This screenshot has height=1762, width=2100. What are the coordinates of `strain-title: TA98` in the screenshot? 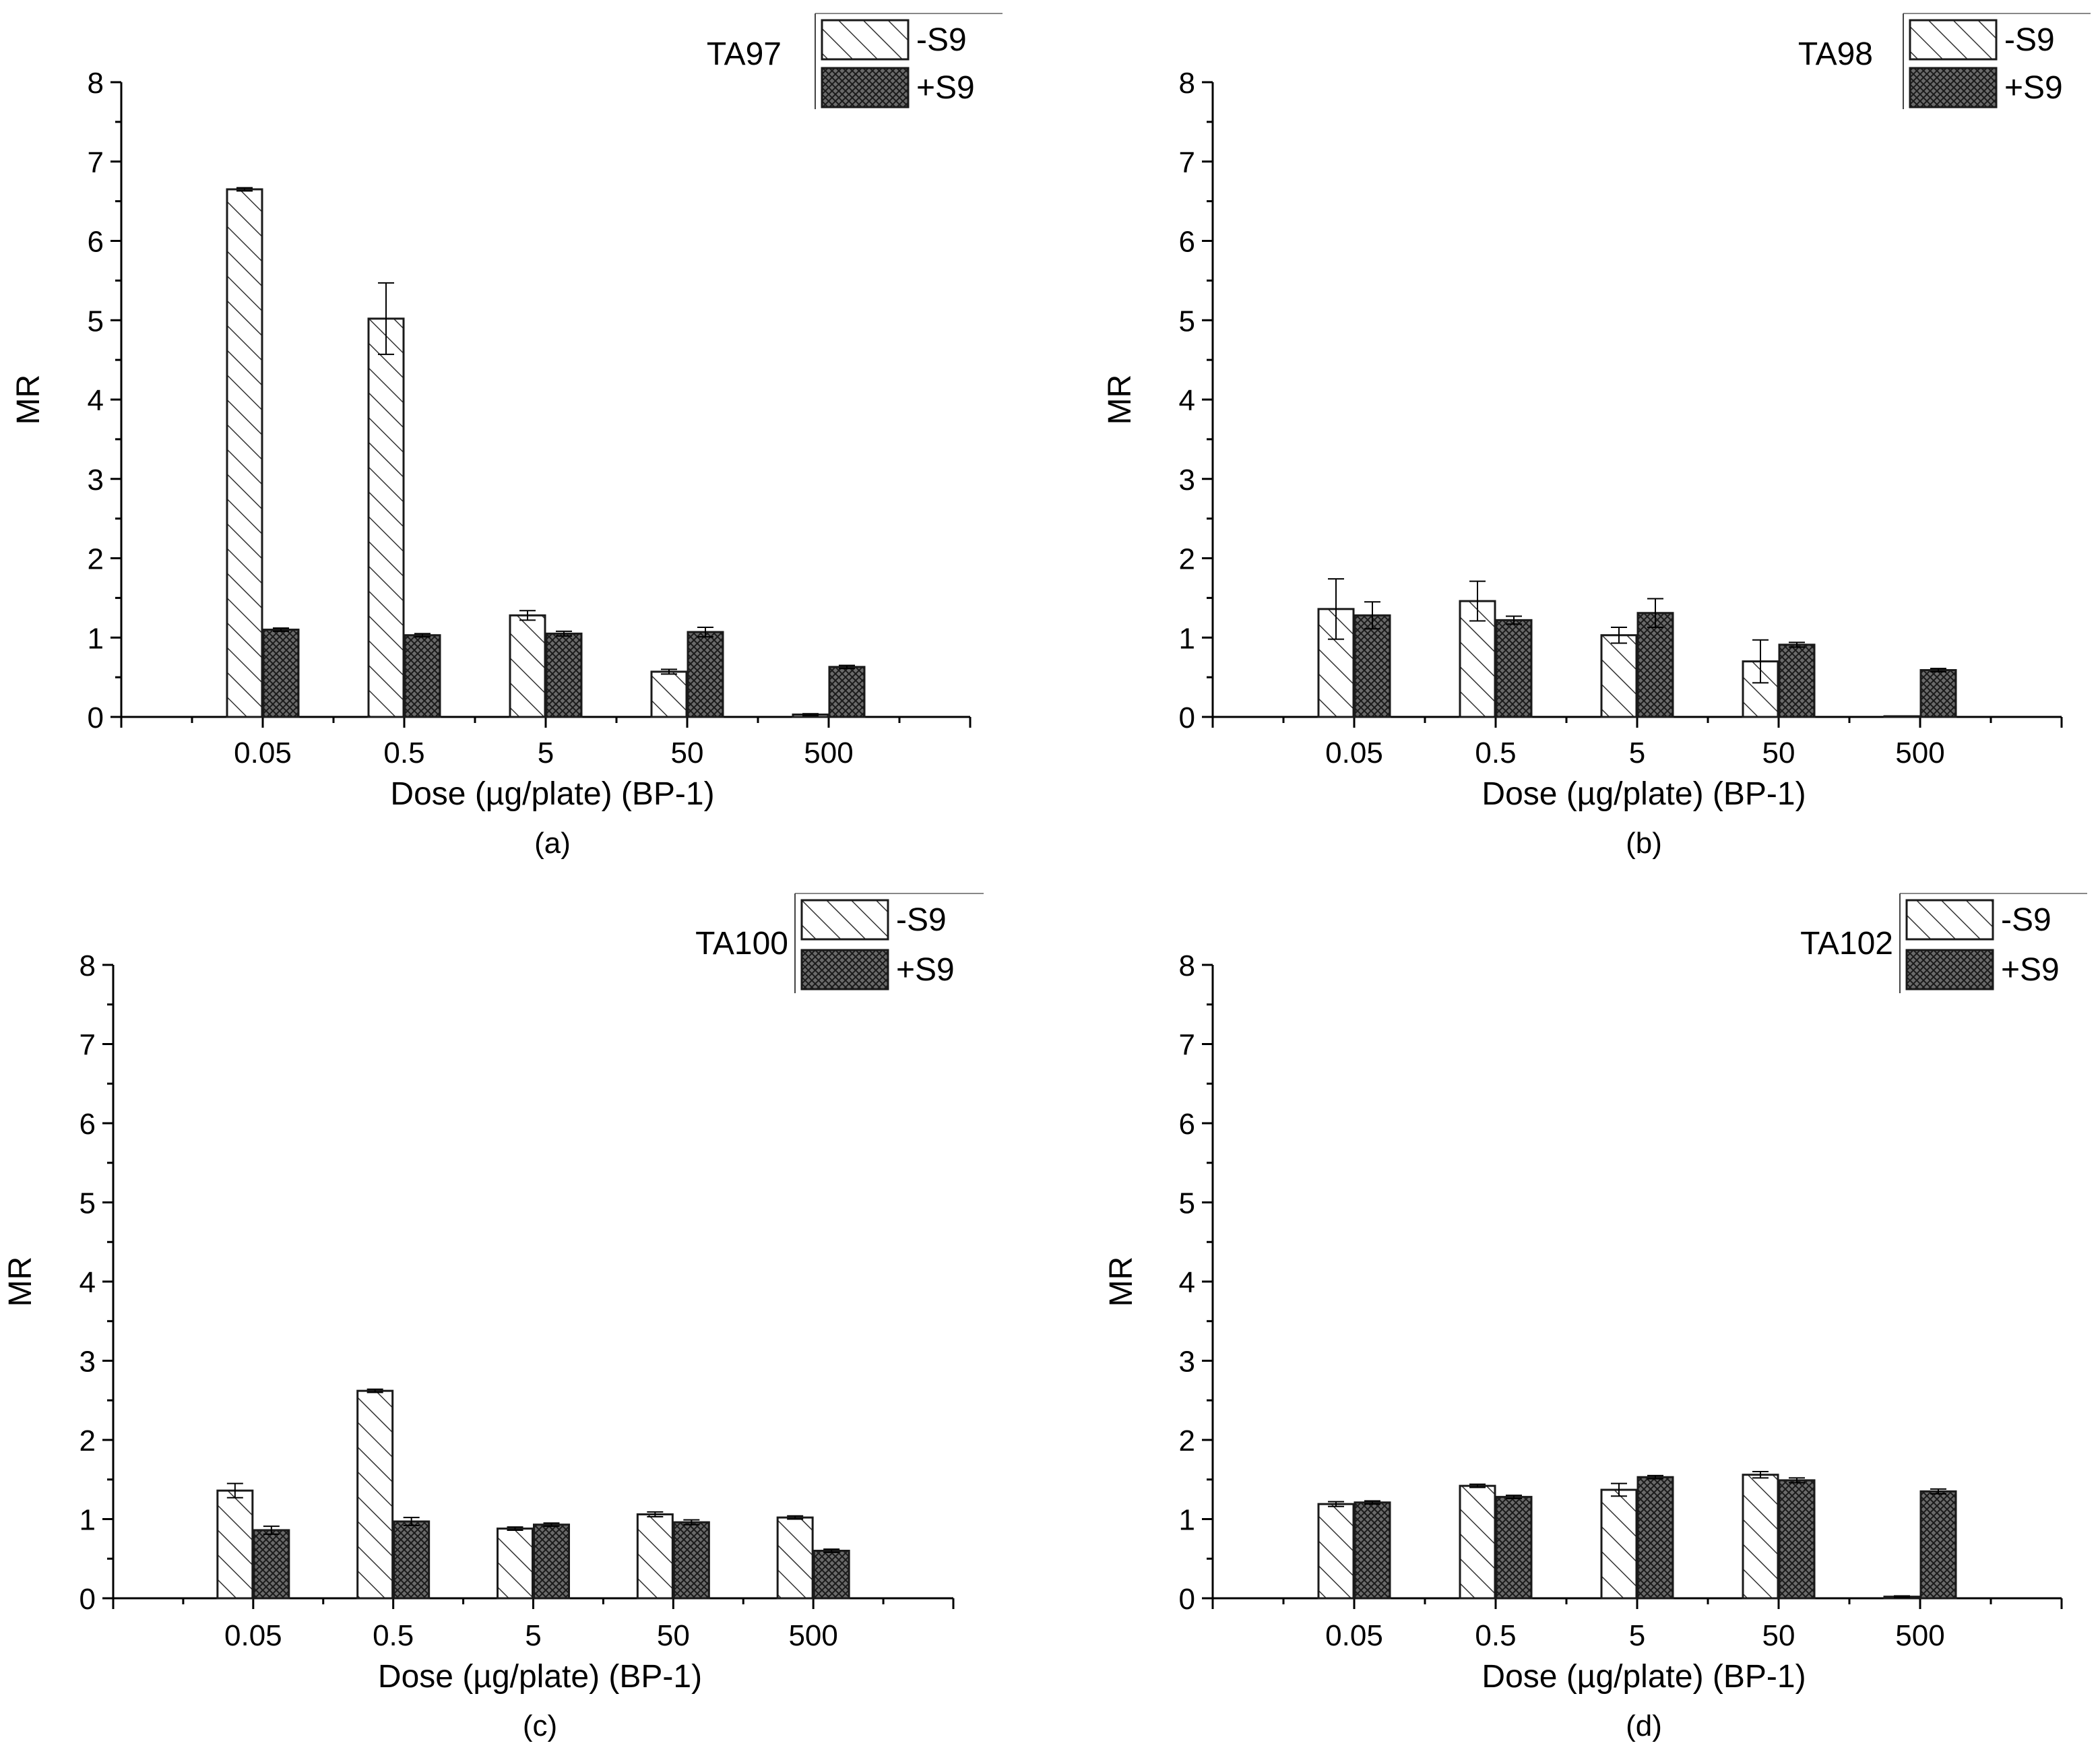 It's located at (1835, 54).